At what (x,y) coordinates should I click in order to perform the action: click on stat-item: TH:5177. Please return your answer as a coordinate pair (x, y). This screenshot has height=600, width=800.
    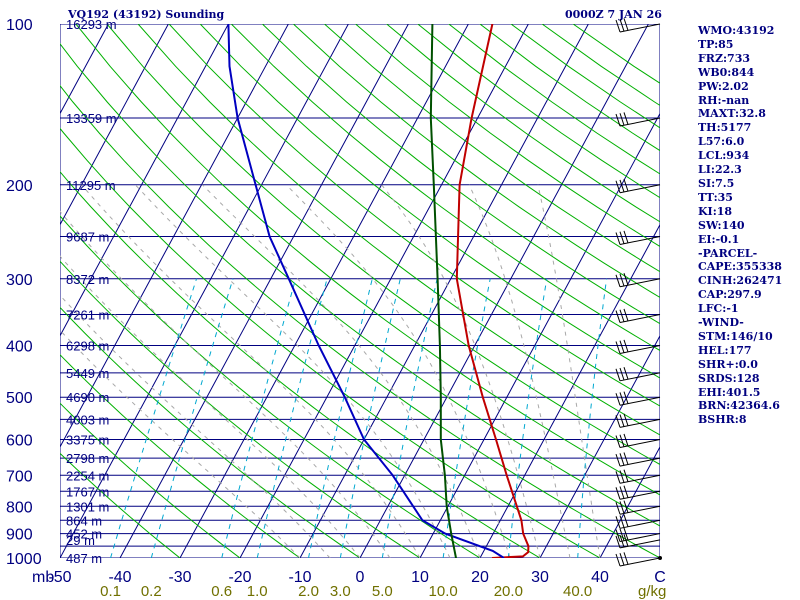
    Looking at the image, I should click on (725, 128).